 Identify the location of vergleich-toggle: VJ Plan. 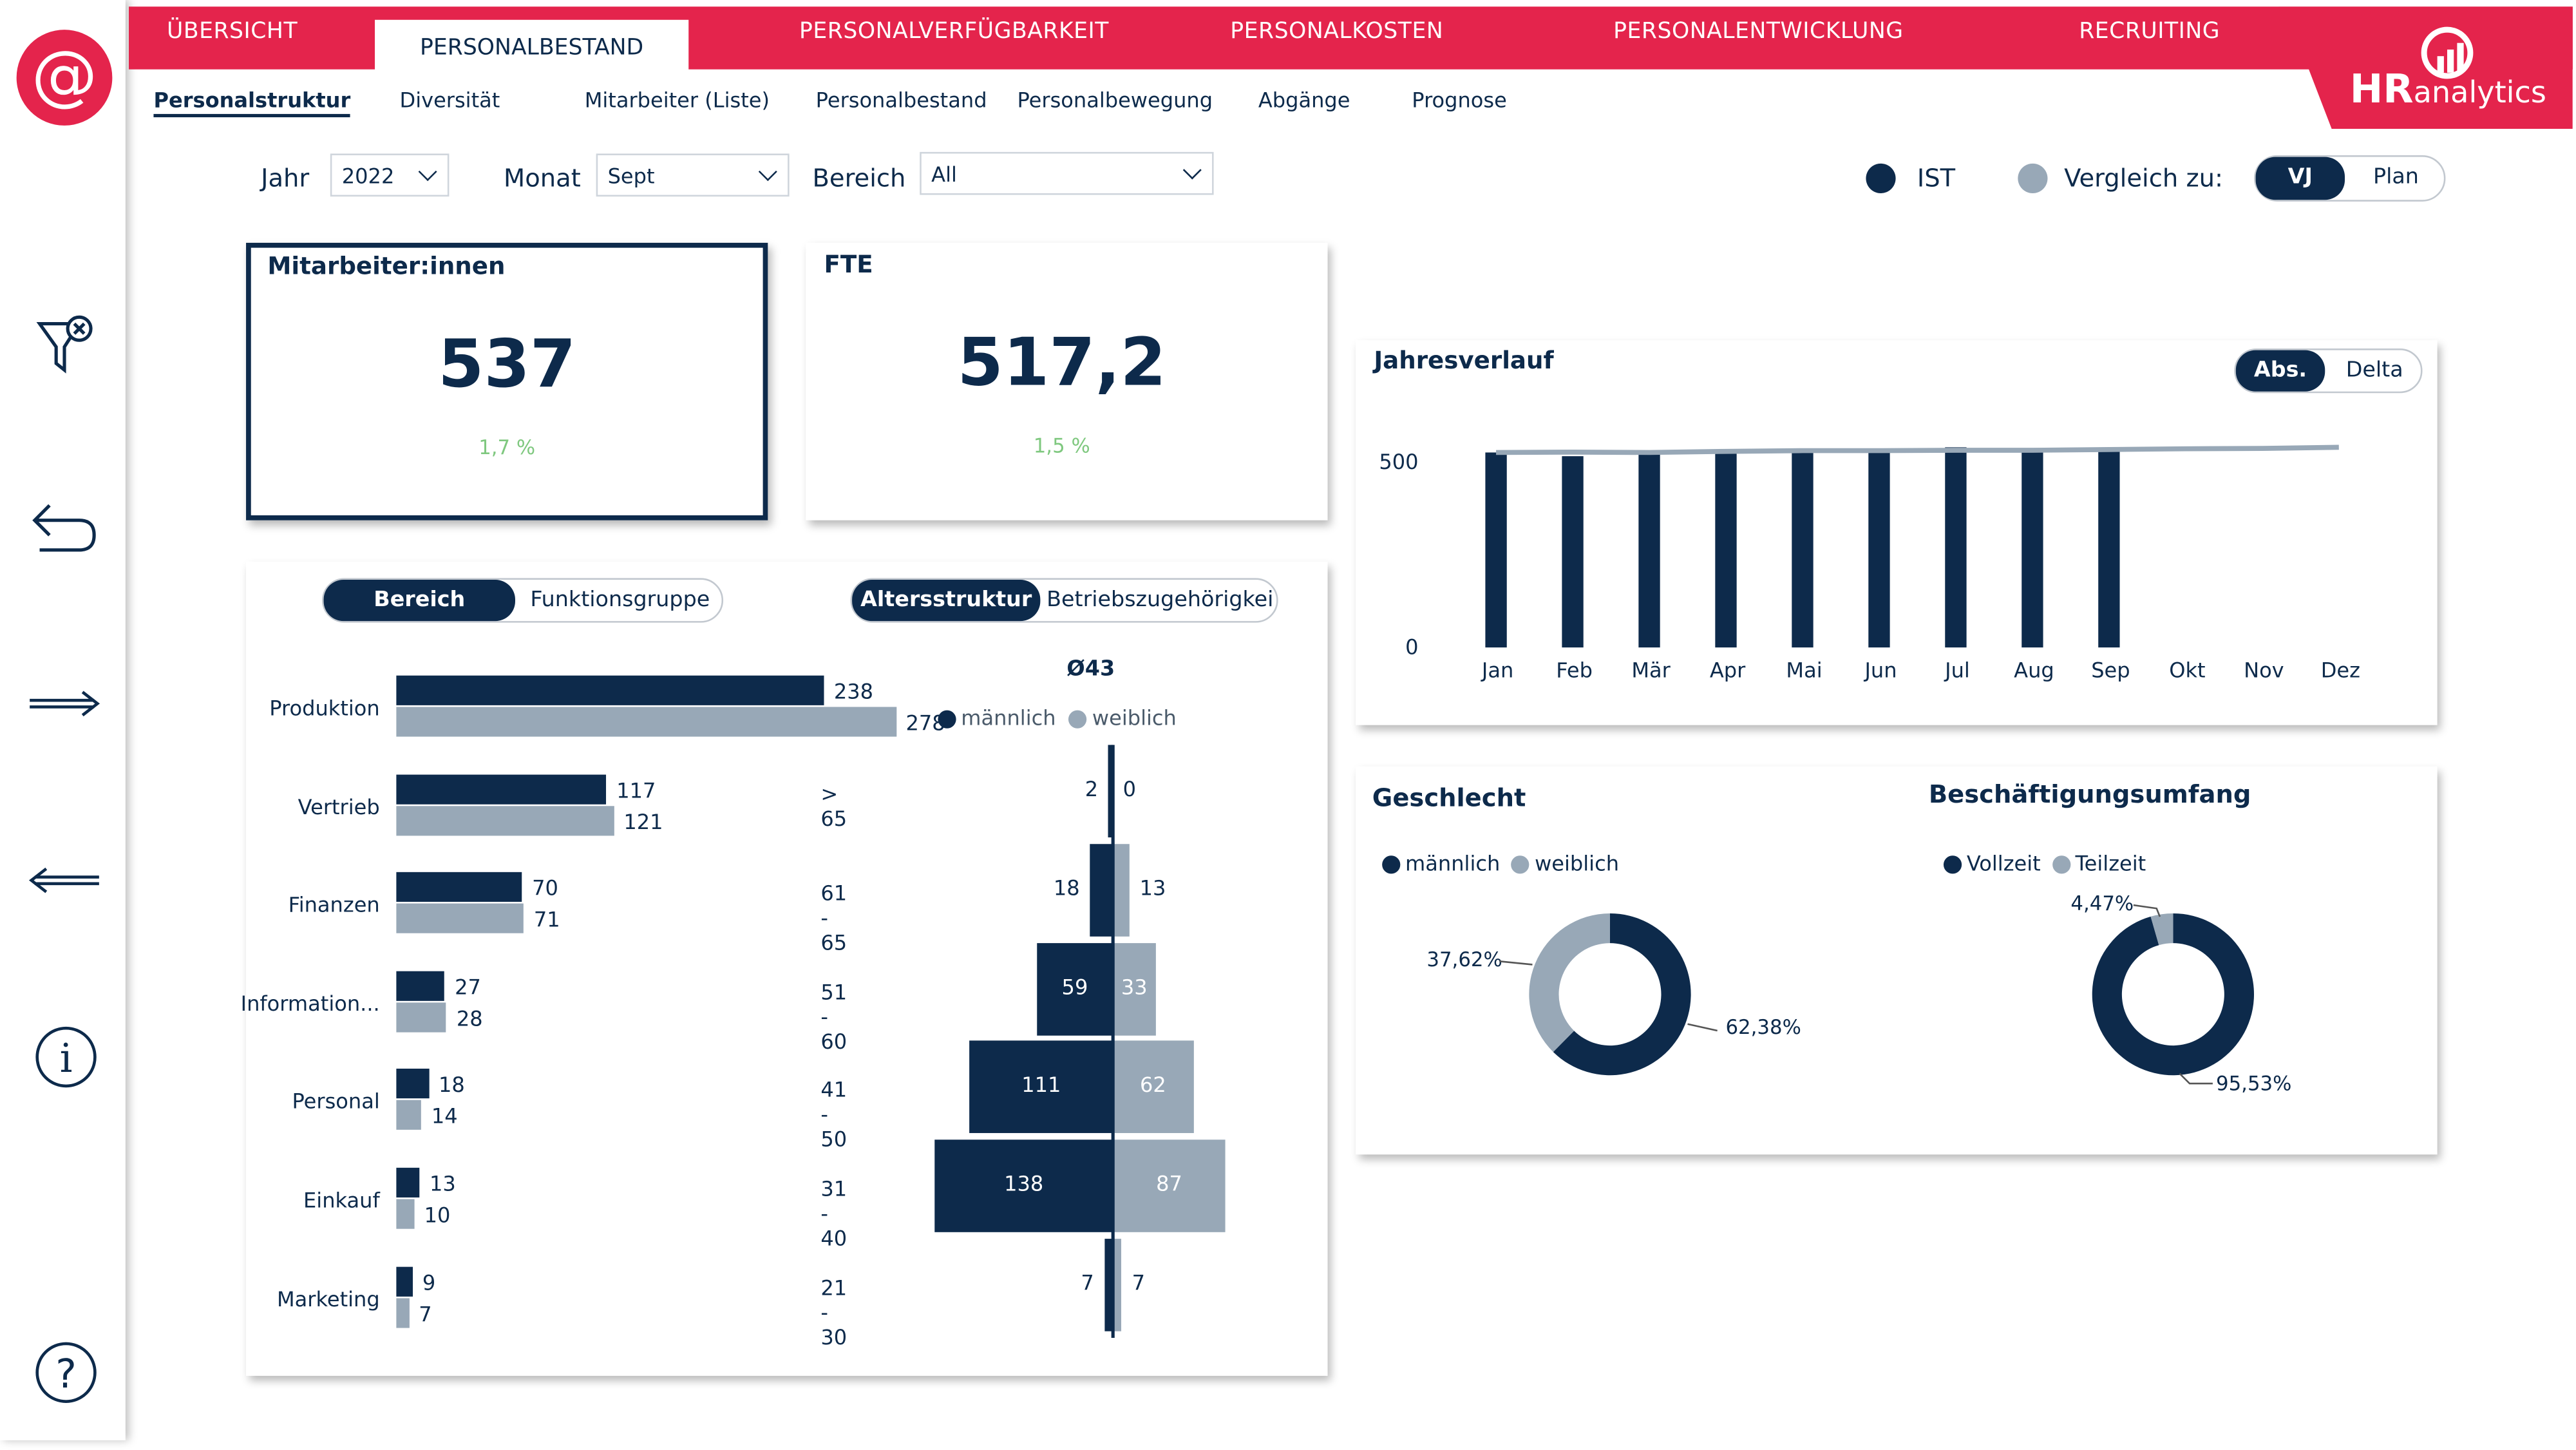
(2349, 178).